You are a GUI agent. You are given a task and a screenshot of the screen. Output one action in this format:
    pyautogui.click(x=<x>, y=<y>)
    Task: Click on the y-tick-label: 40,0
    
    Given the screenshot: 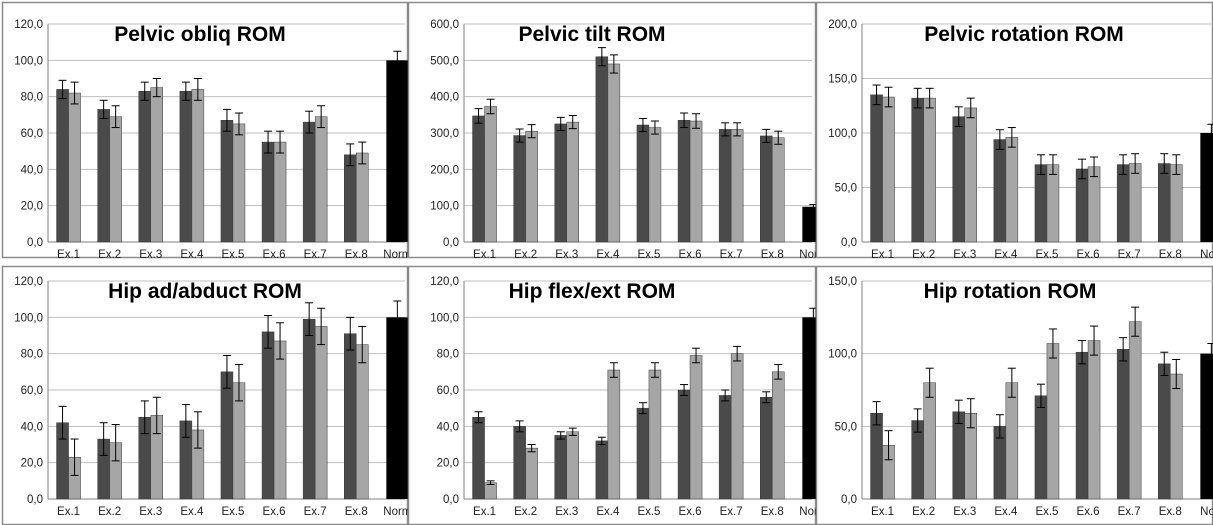 What is the action you would take?
    pyautogui.click(x=448, y=427)
    